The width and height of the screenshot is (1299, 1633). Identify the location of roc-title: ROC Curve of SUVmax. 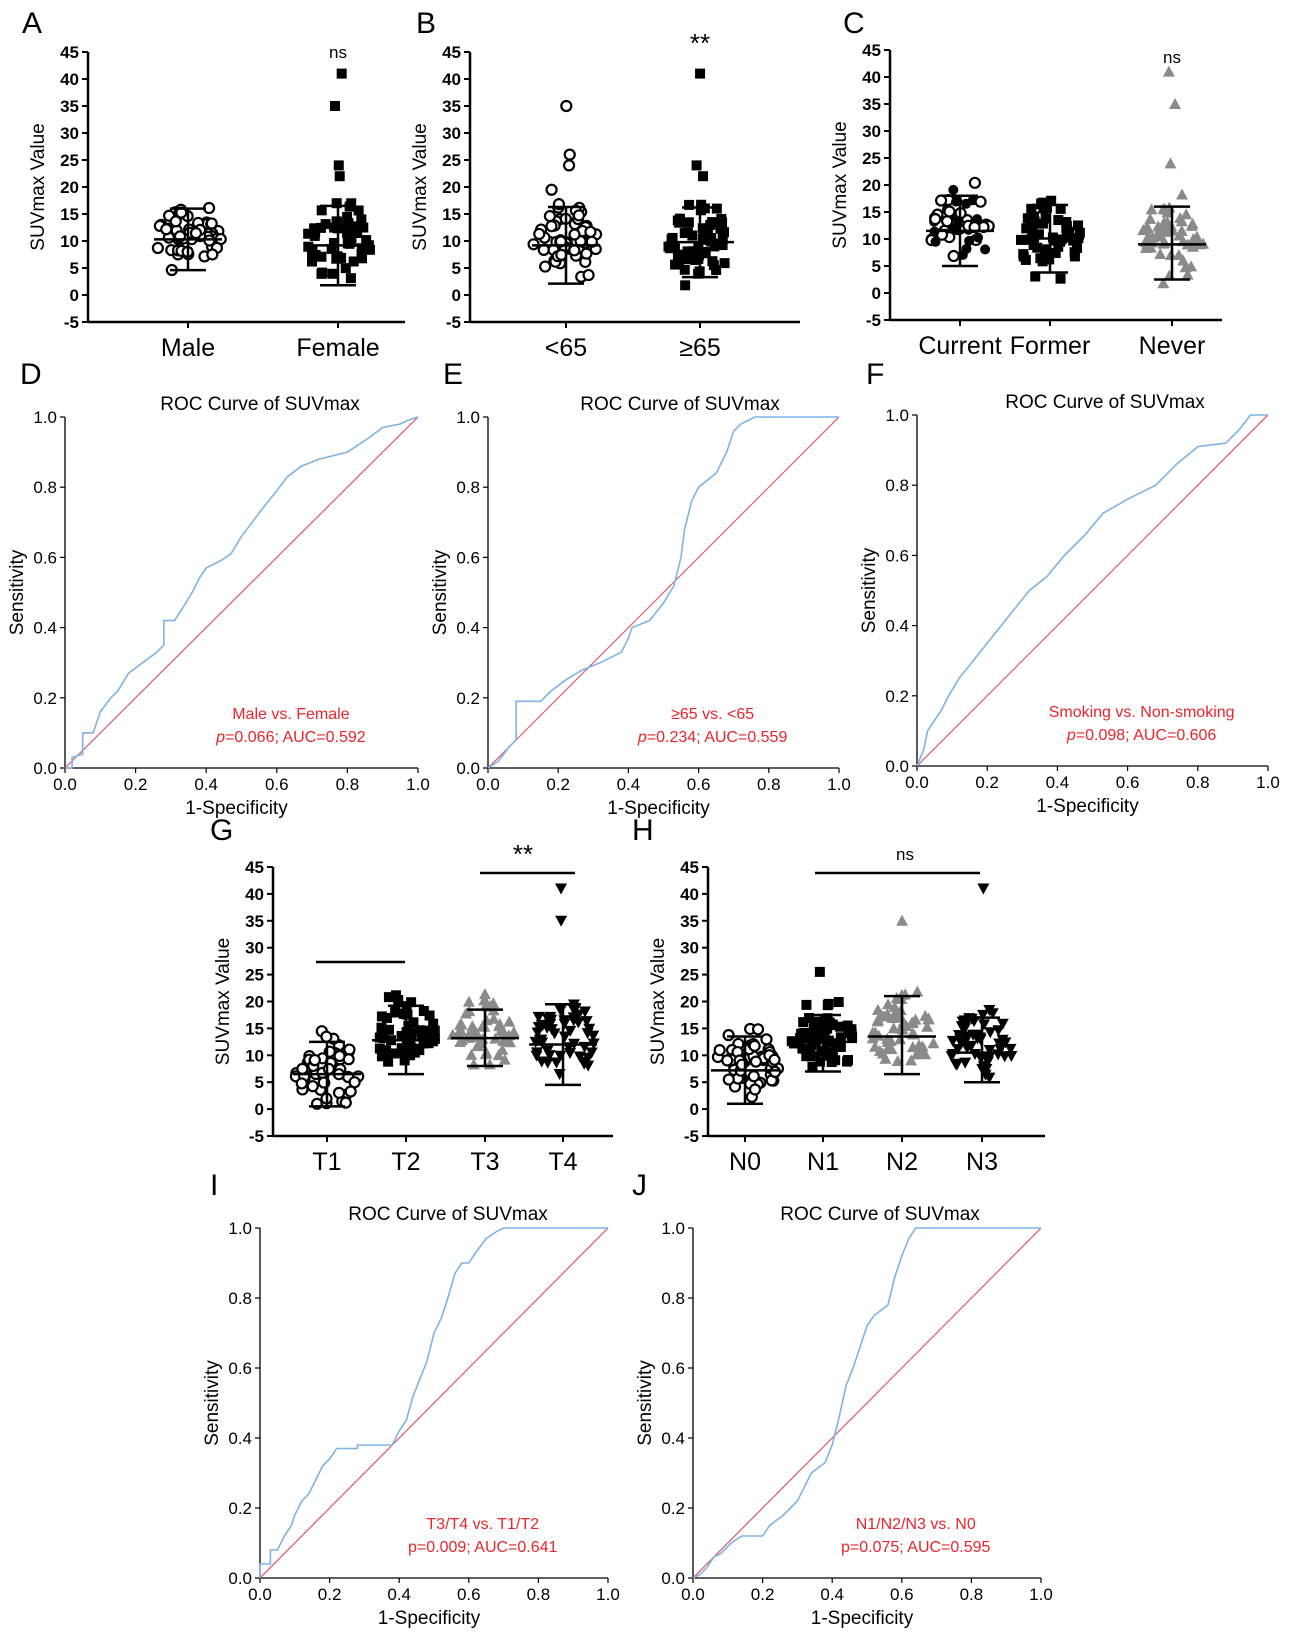
(880, 1214).